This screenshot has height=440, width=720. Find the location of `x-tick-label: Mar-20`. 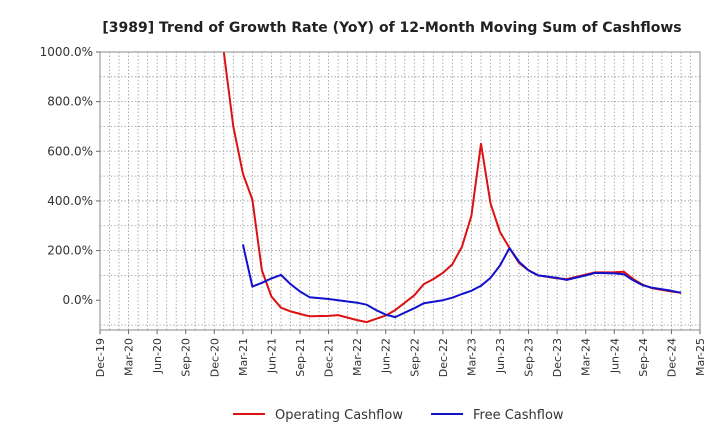

x-tick-label: Mar-20 is located at coordinates (129, 357).